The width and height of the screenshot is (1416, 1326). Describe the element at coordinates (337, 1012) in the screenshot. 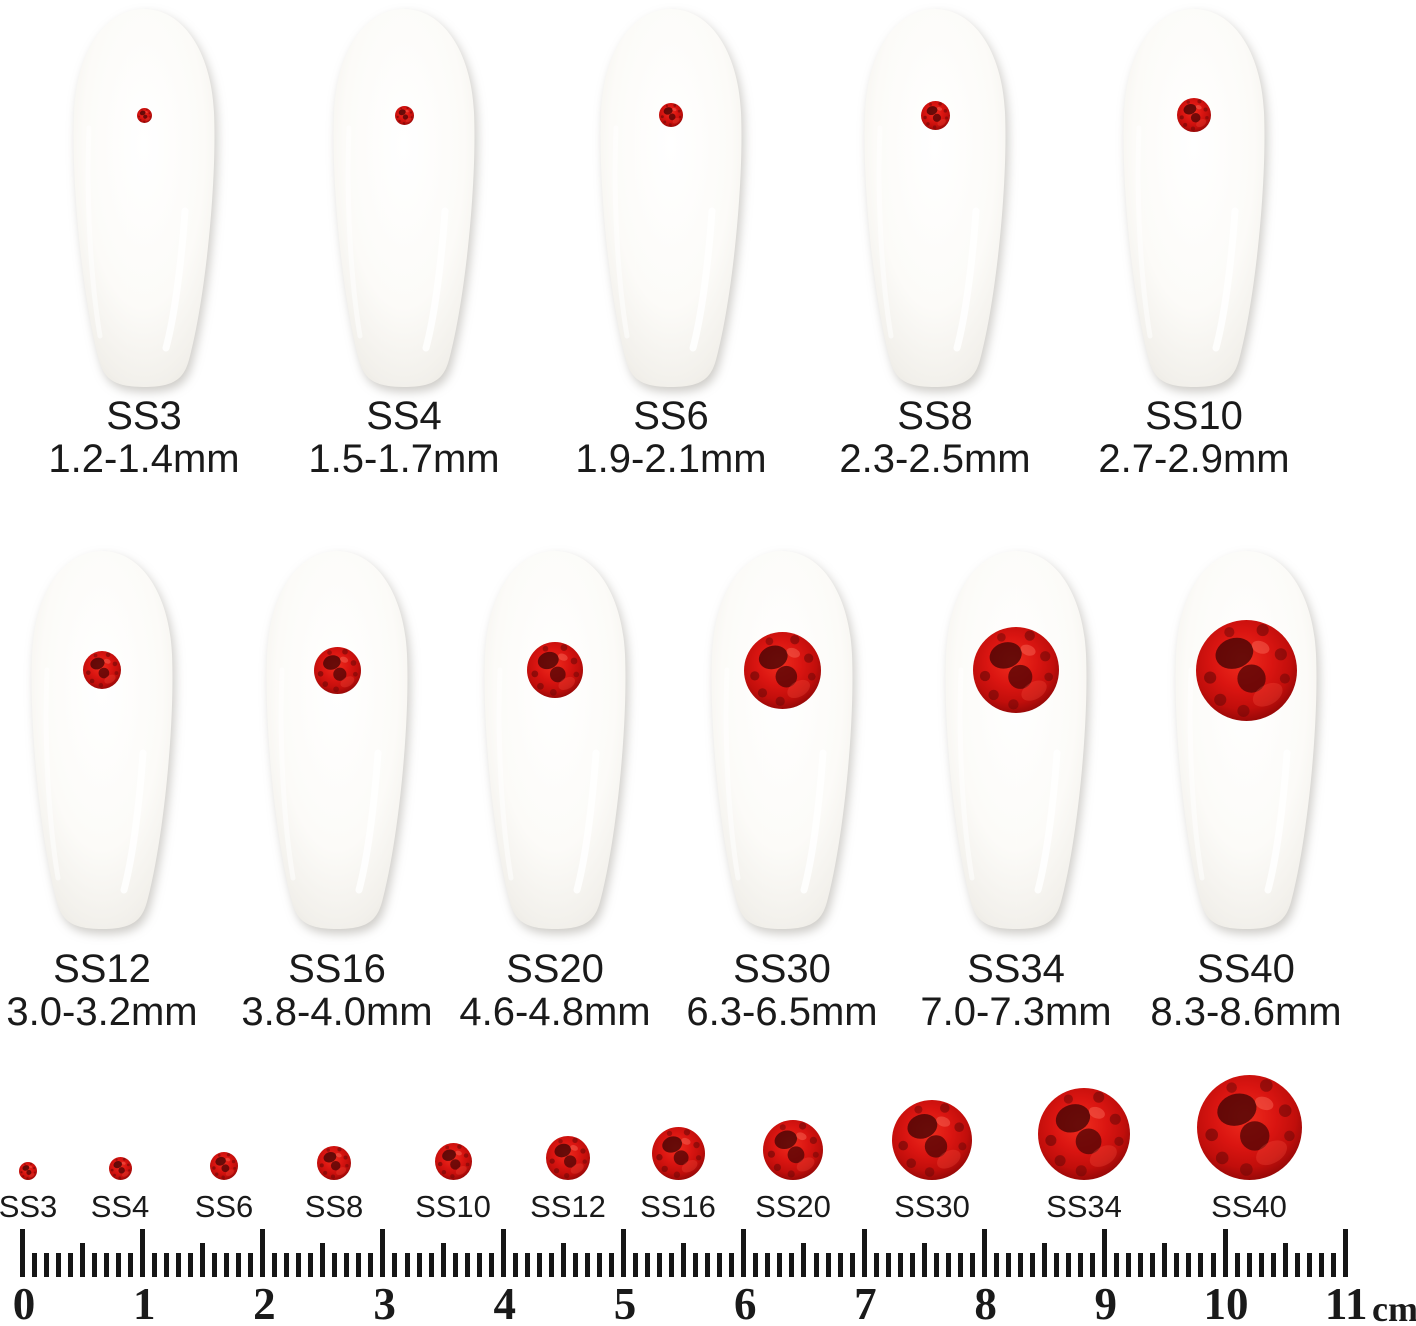

I see `size-range-label: 3.8-4.0mm` at that location.